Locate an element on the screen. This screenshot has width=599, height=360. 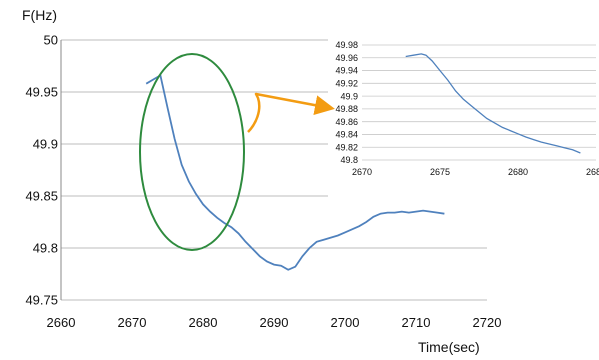
main-y-tick-label: 49.8 is located at coordinates (45, 248).